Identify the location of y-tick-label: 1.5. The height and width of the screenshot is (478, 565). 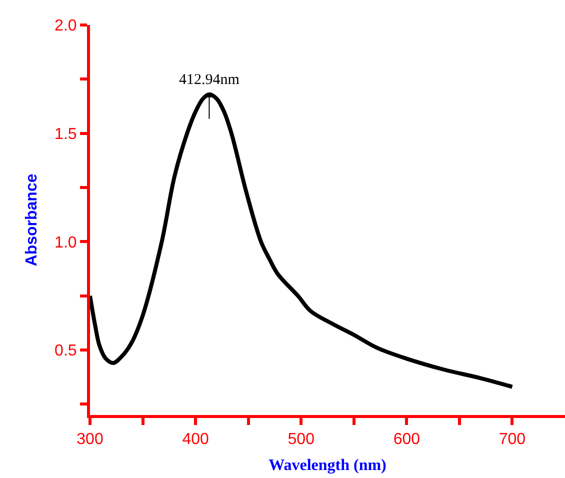
(65, 134).